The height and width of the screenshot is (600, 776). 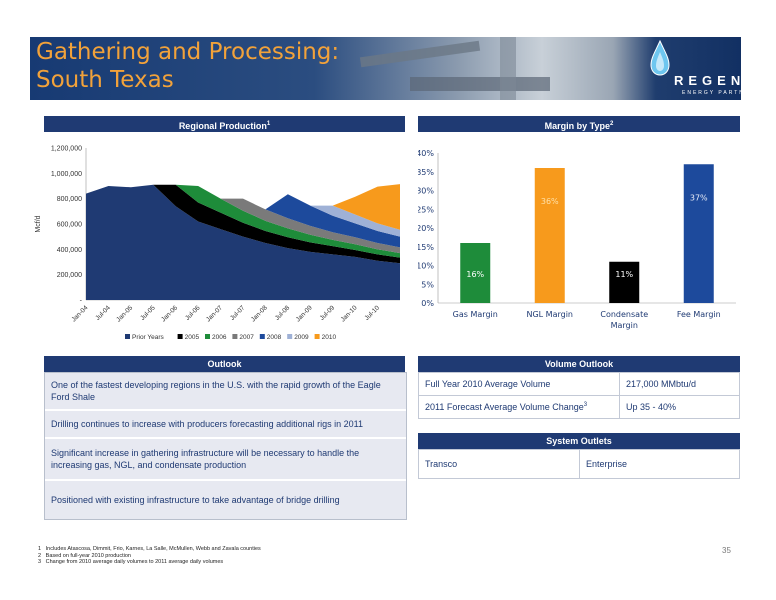 I want to click on system-outlets-table: Transco Enterprise, so click(x=579, y=464).